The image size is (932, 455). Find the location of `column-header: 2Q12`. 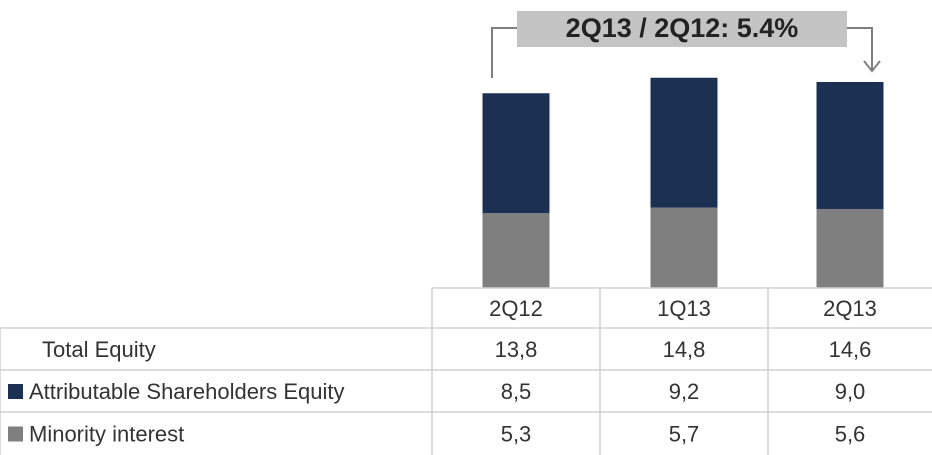

column-header: 2Q12 is located at coordinates (516, 308).